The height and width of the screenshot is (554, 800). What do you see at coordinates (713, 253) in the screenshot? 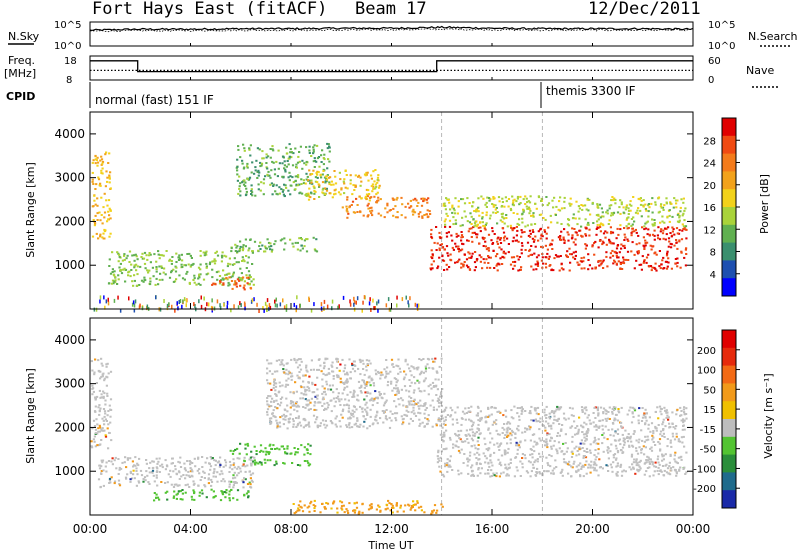
I see `power-cb-tick-label: 8` at bounding box center [713, 253].